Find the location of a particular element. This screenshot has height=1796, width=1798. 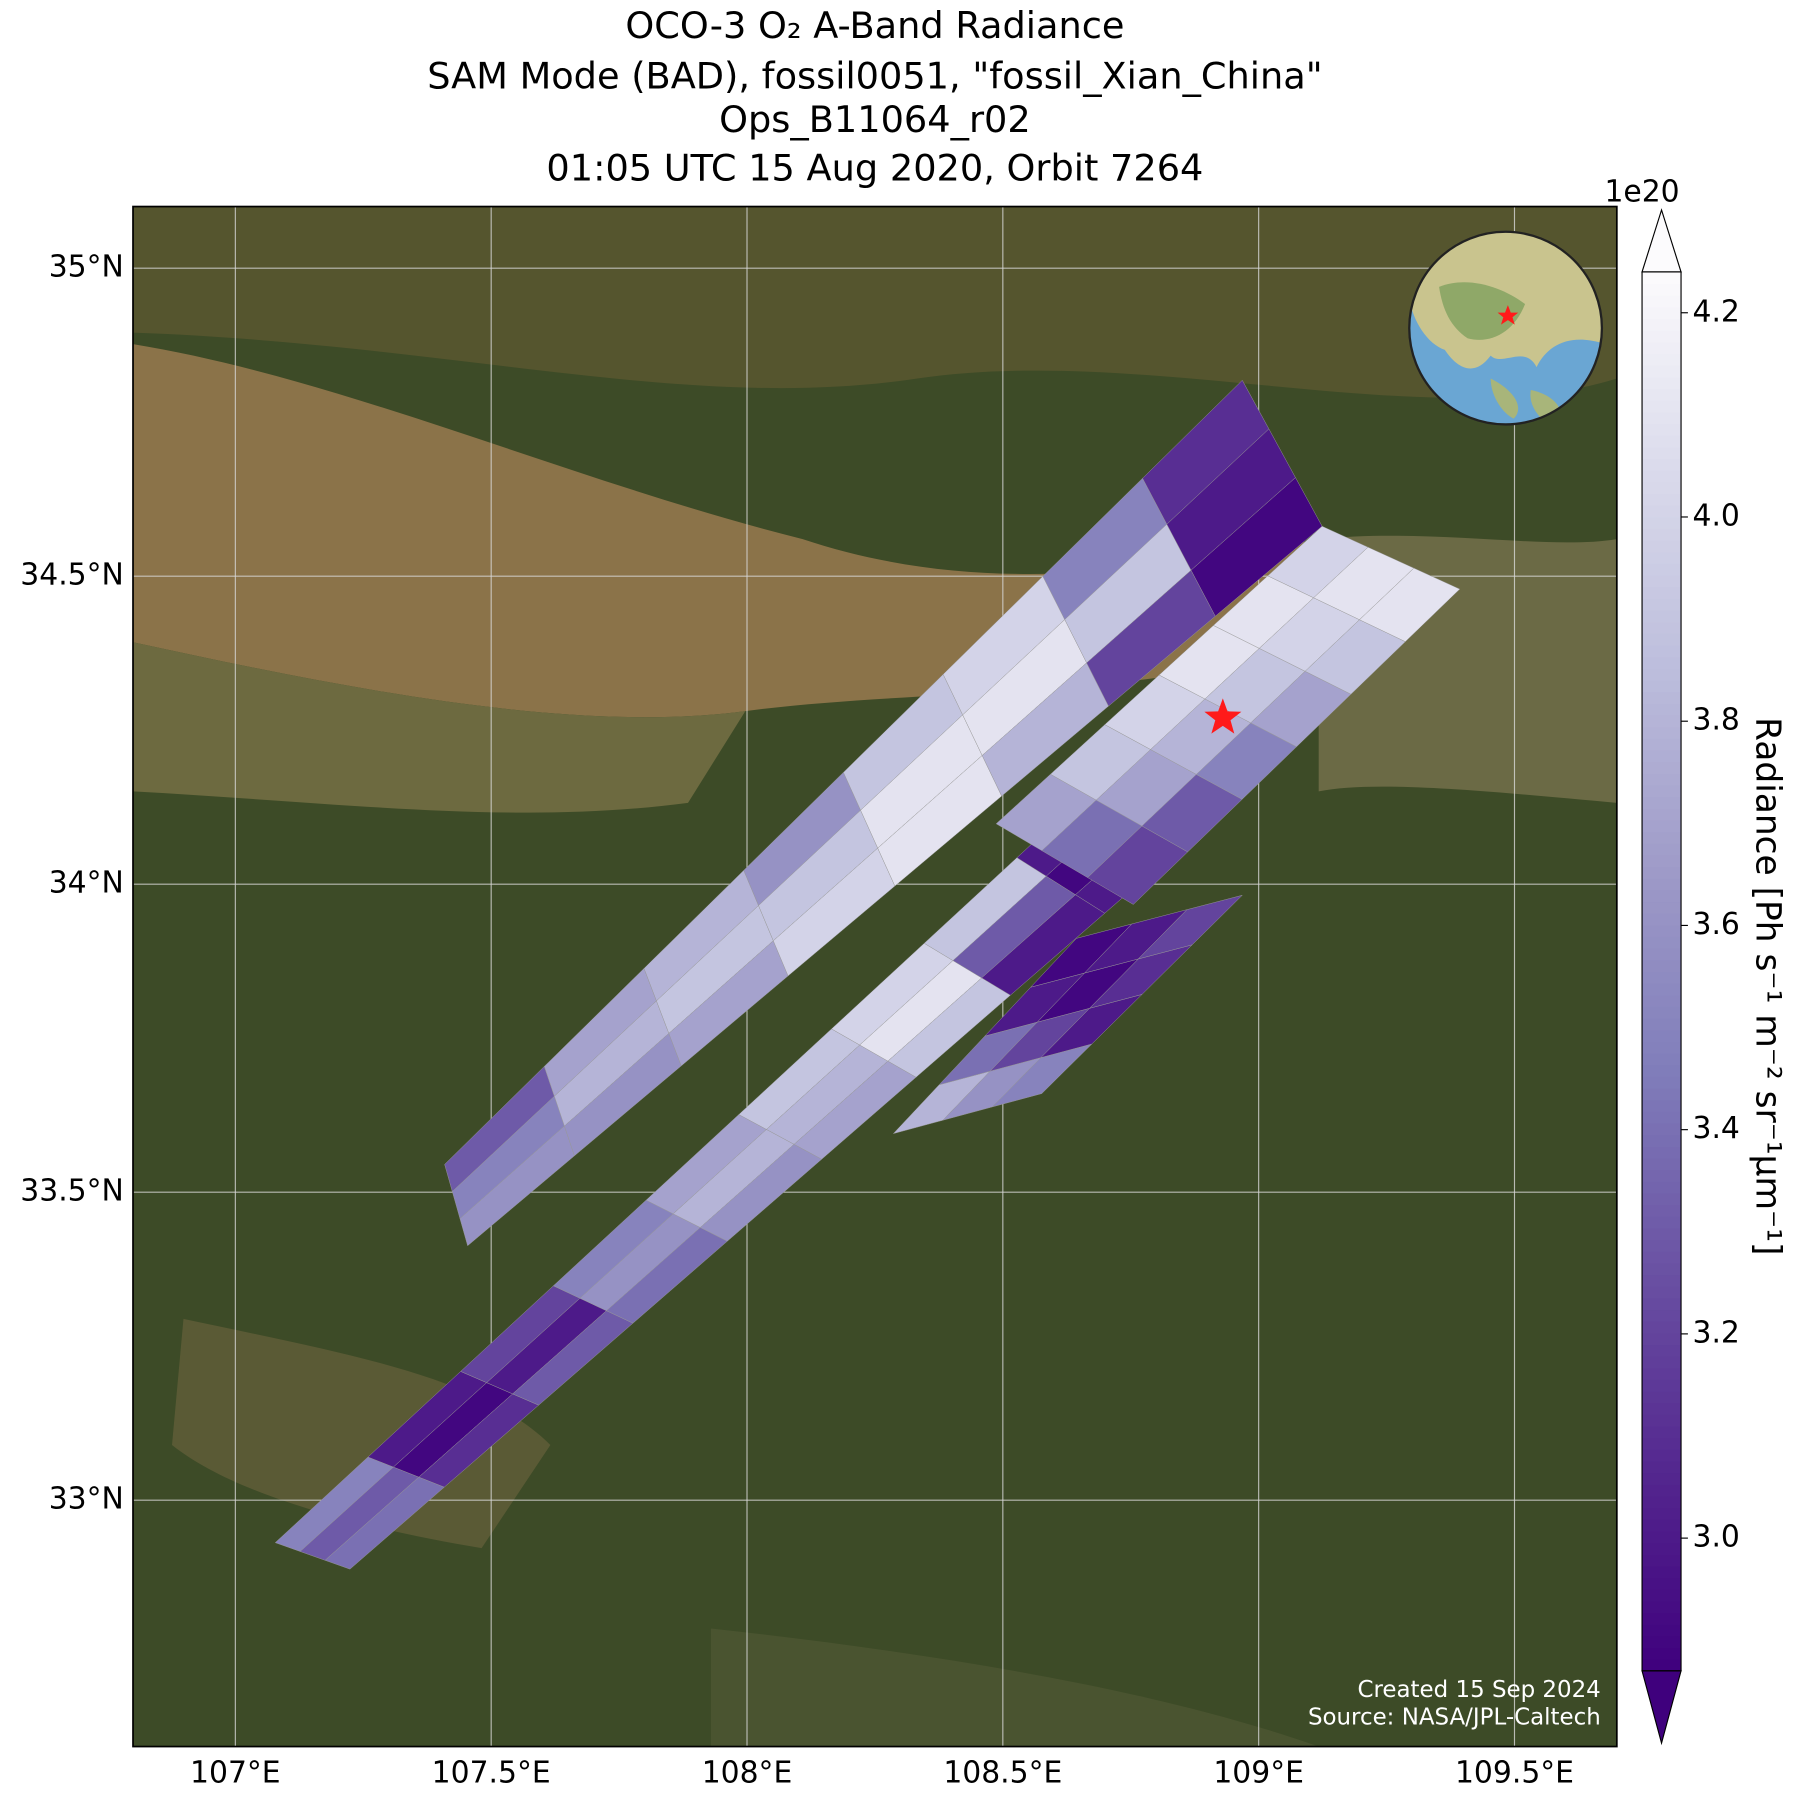

x-tick-label: 107.5°E is located at coordinates (491, 1773).